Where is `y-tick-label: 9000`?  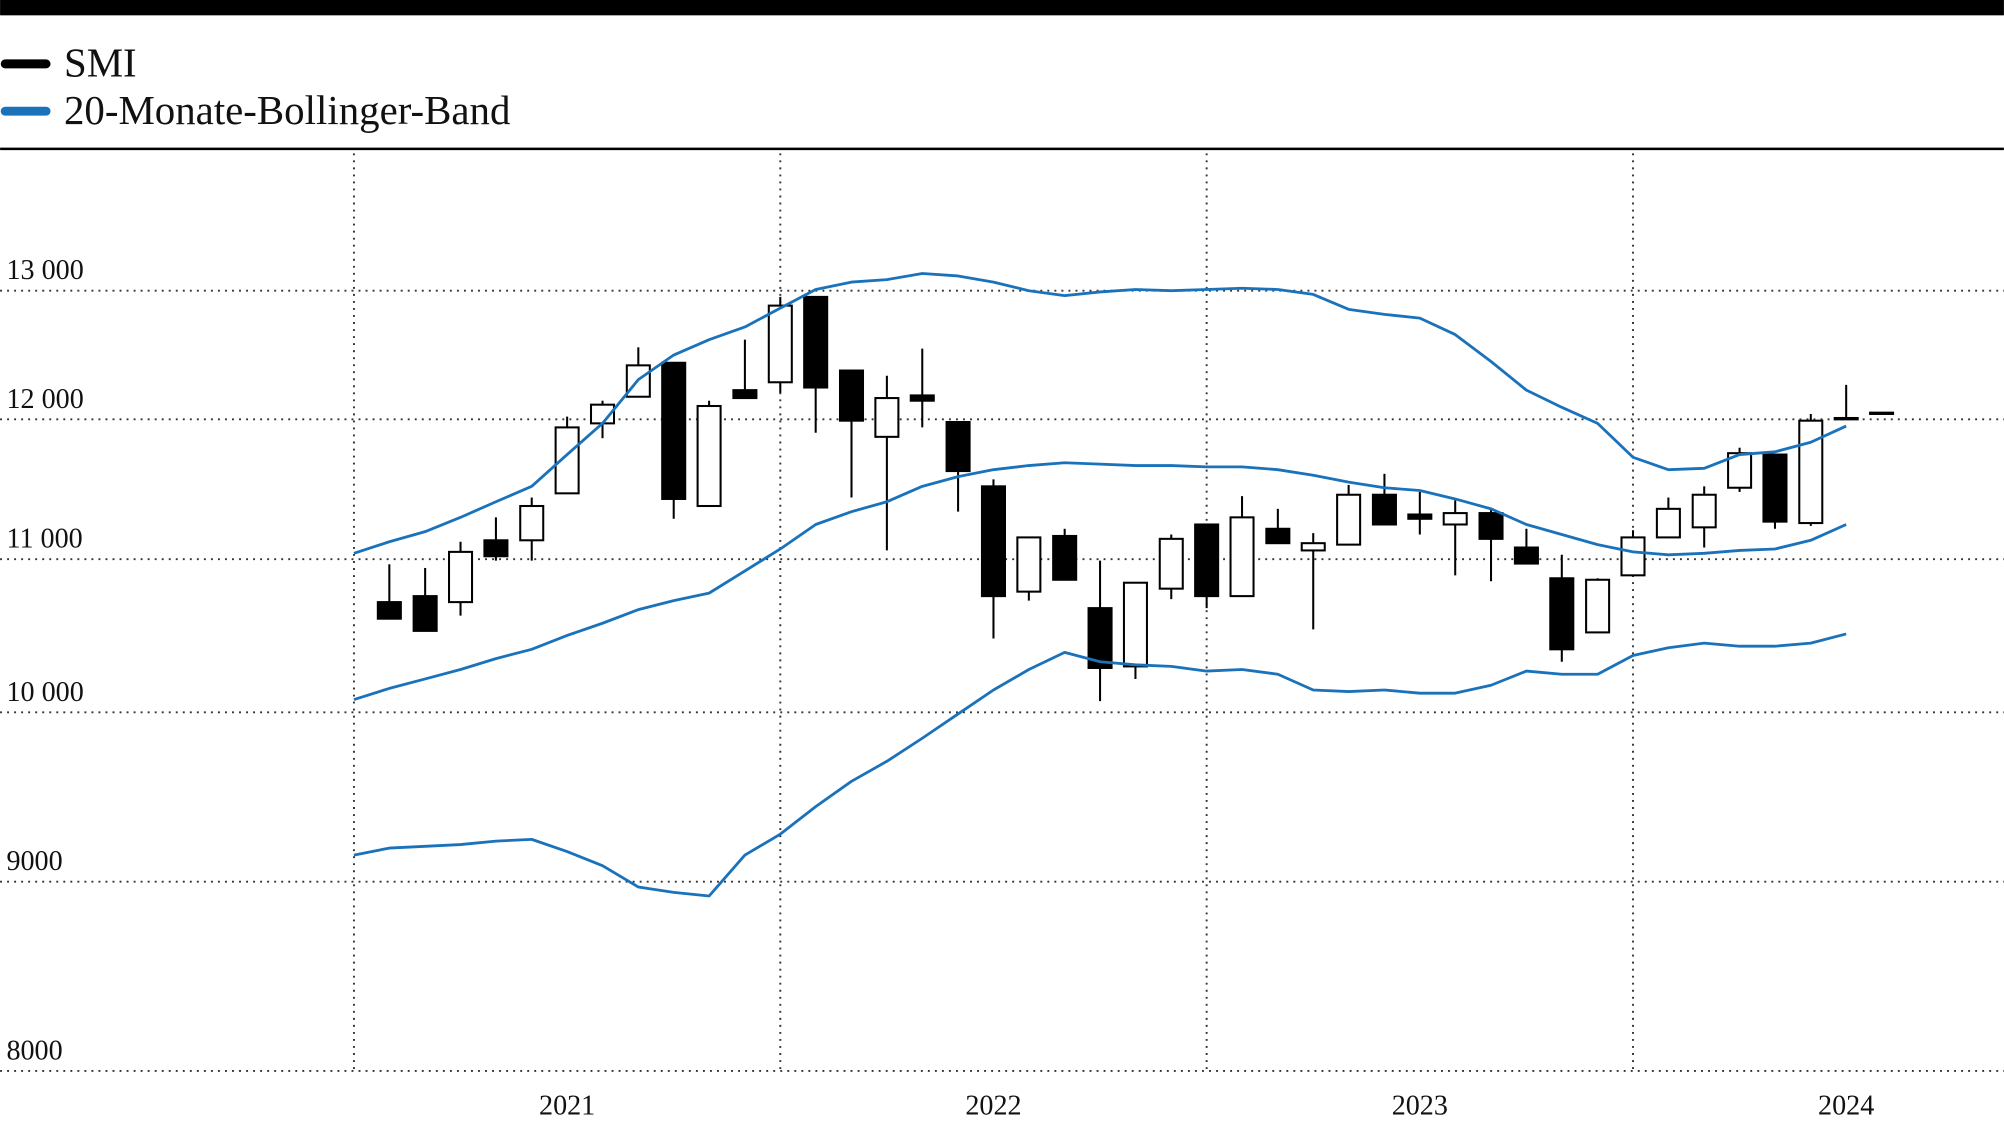 y-tick-label: 9000 is located at coordinates (34, 861).